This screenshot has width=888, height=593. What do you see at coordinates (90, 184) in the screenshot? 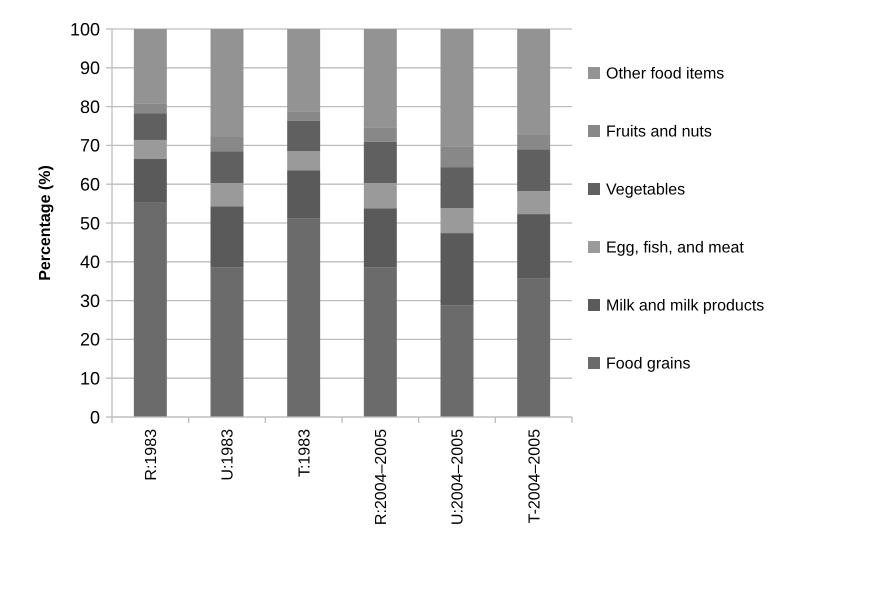
I see `y-tick-label: 60` at bounding box center [90, 184].